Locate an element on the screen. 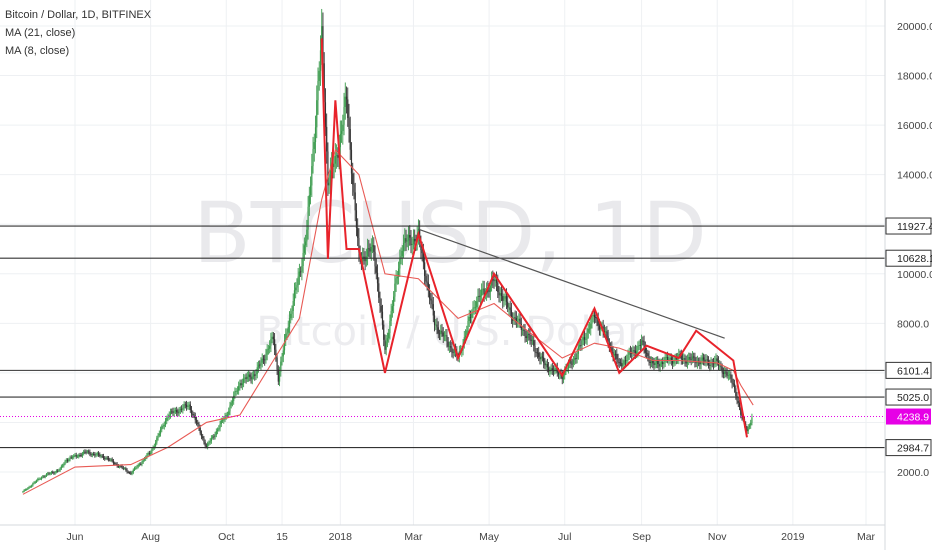  level-badge: 10628.1 is located at coordinates (914, 259).